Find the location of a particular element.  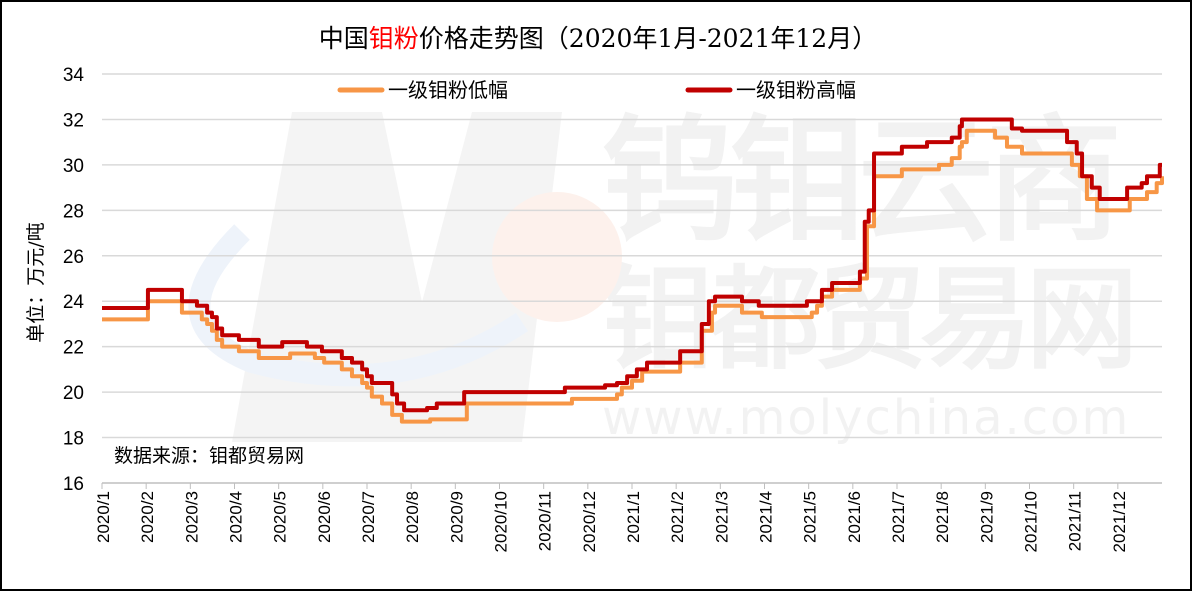

source-note: 数据来源：钼都贸易网 is located at coordinates (209, 456).